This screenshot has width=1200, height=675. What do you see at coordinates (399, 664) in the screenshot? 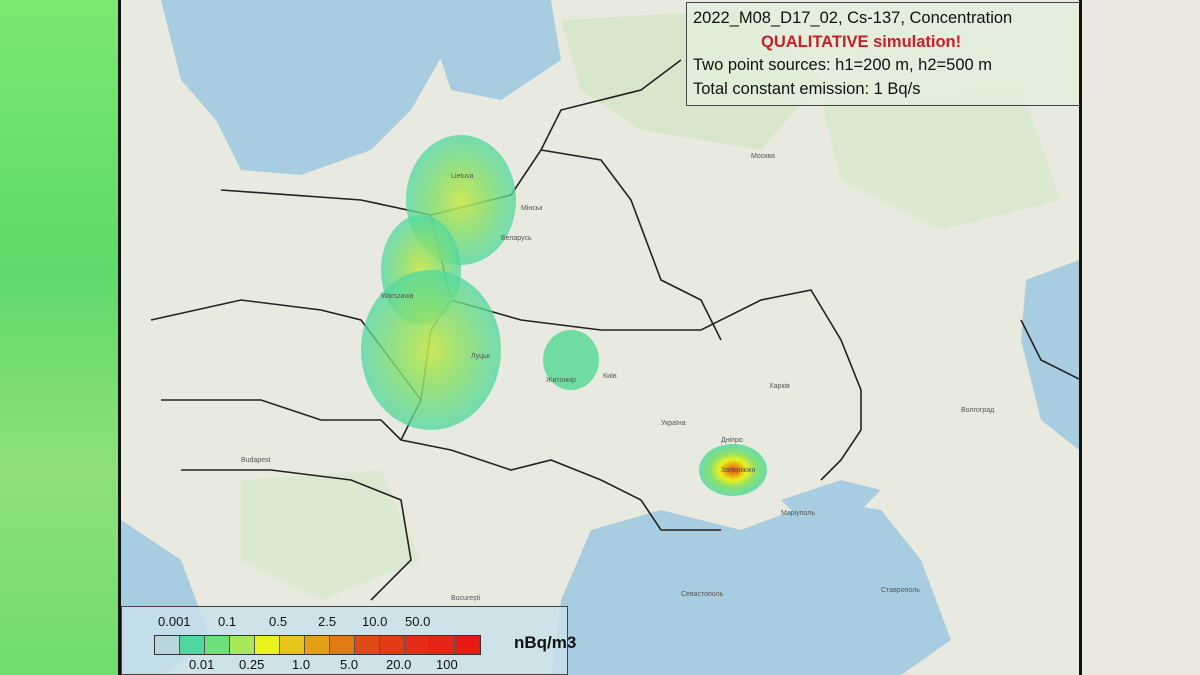
I see `legend-tick: 20.0` at bounding box center [399, 664].